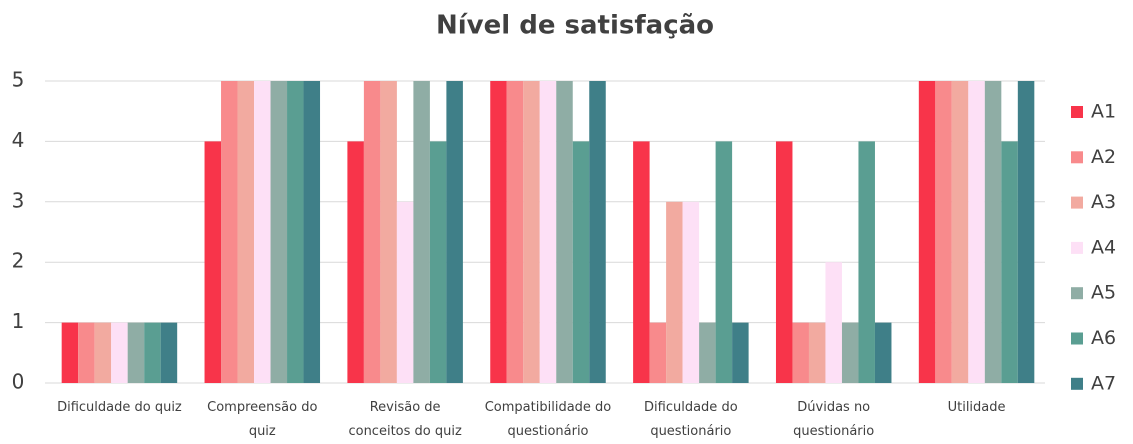 Image resolution: width=1133 pixels, height=444 pixels. Describe the element at coordinates (18, 321) in the screenshot. I see `y-tick-label: 1` at that location.